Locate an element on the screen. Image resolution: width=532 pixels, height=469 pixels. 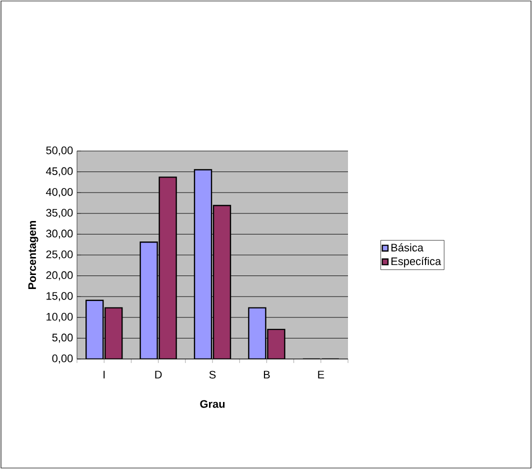
legend-label: Específica is located at coordinates (416, 262).